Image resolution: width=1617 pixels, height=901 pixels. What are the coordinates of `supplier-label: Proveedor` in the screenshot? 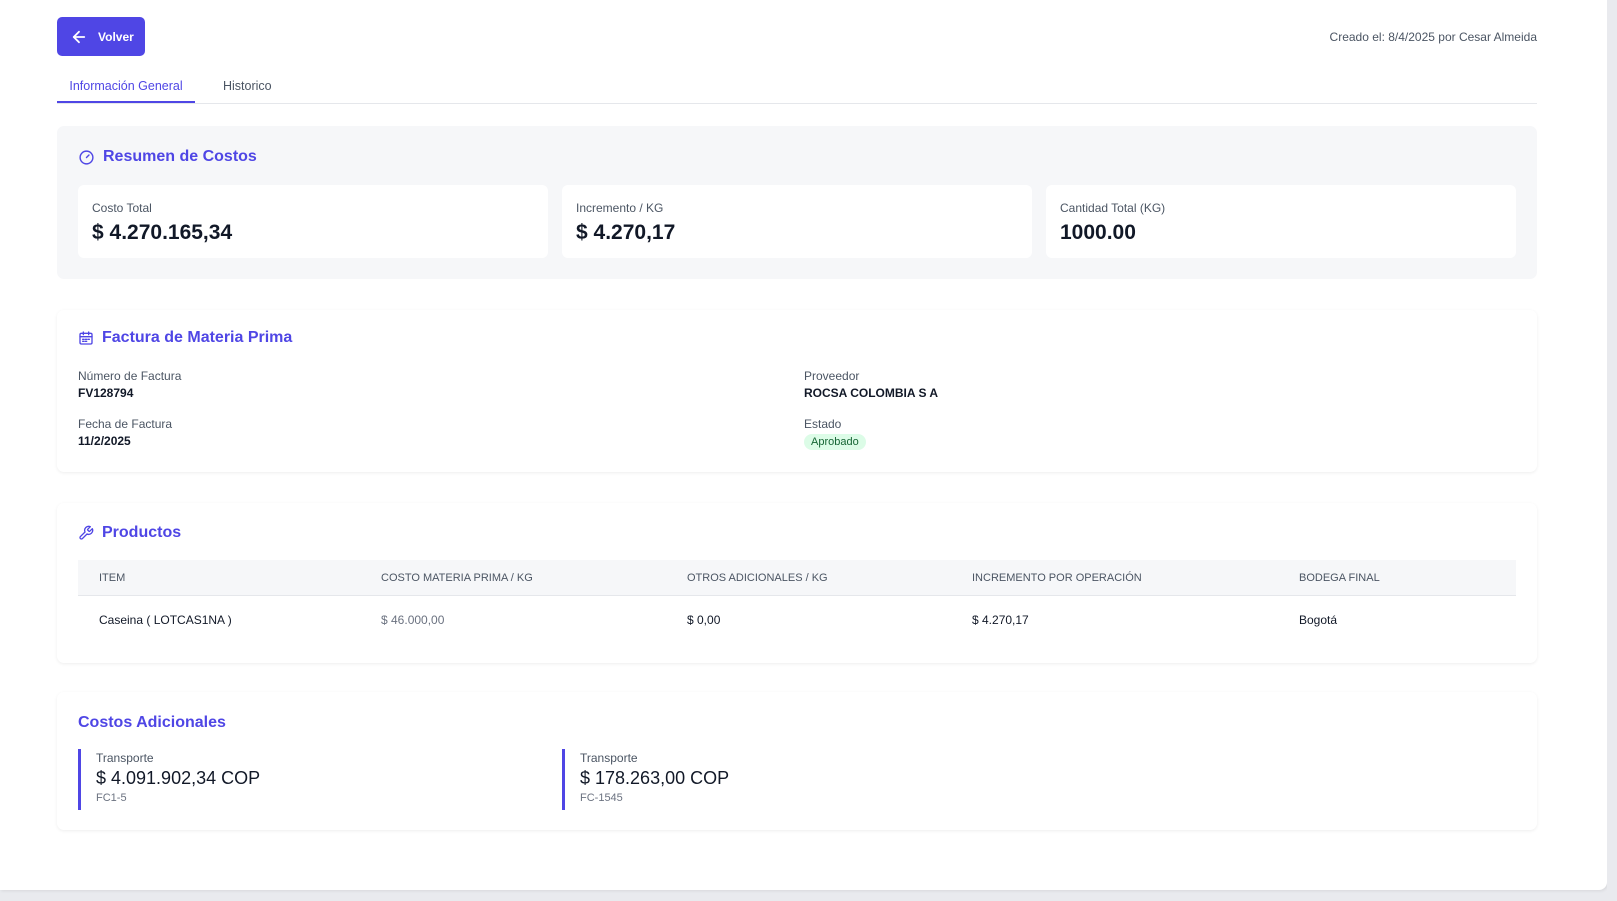 It's located at (832, 376).